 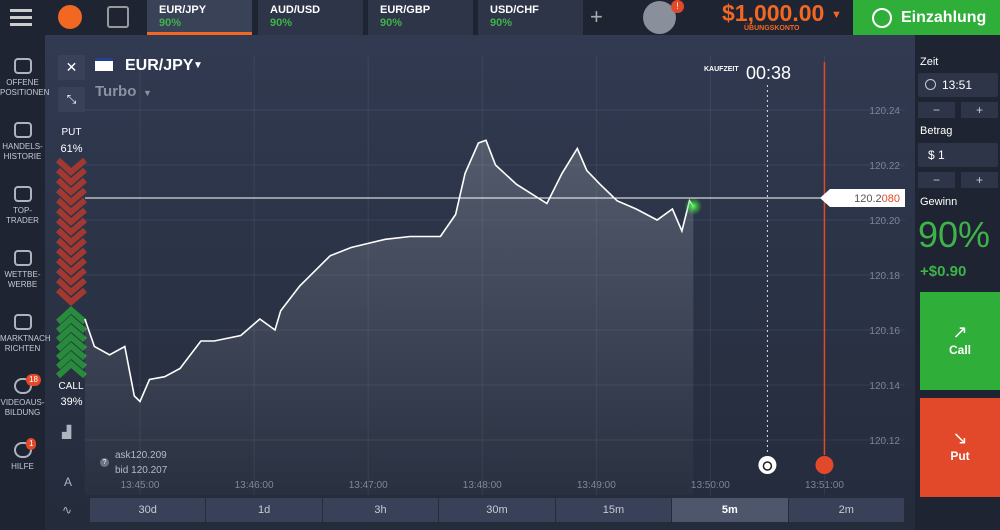 I want to click on mode-arrow: ▼, so click(x=147, y=93).